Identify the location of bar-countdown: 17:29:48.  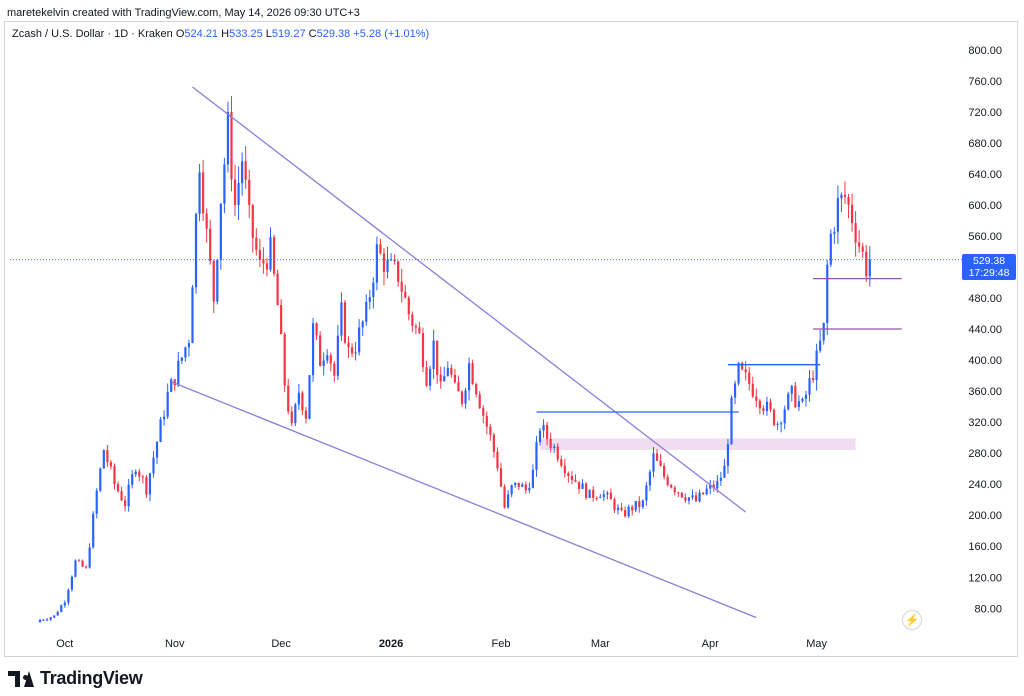
(989, 273).